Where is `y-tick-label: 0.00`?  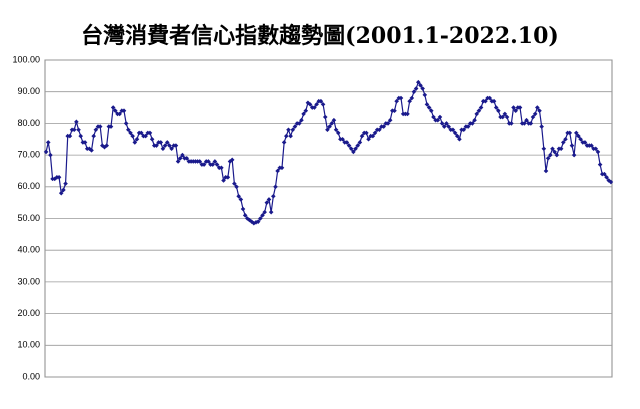 y-tick-label: 0.00 is located at coordinates (31, 376).